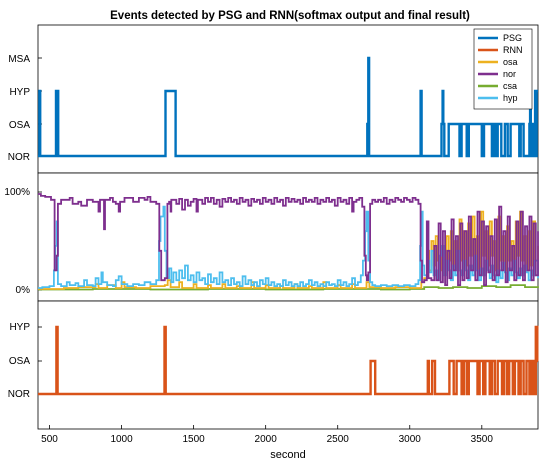 This screenshot has width=550, height=466. What do you see at coordinates (288, 360) in the screenshot?
I see `rnn-series-line` at bounding box center [288, 360].